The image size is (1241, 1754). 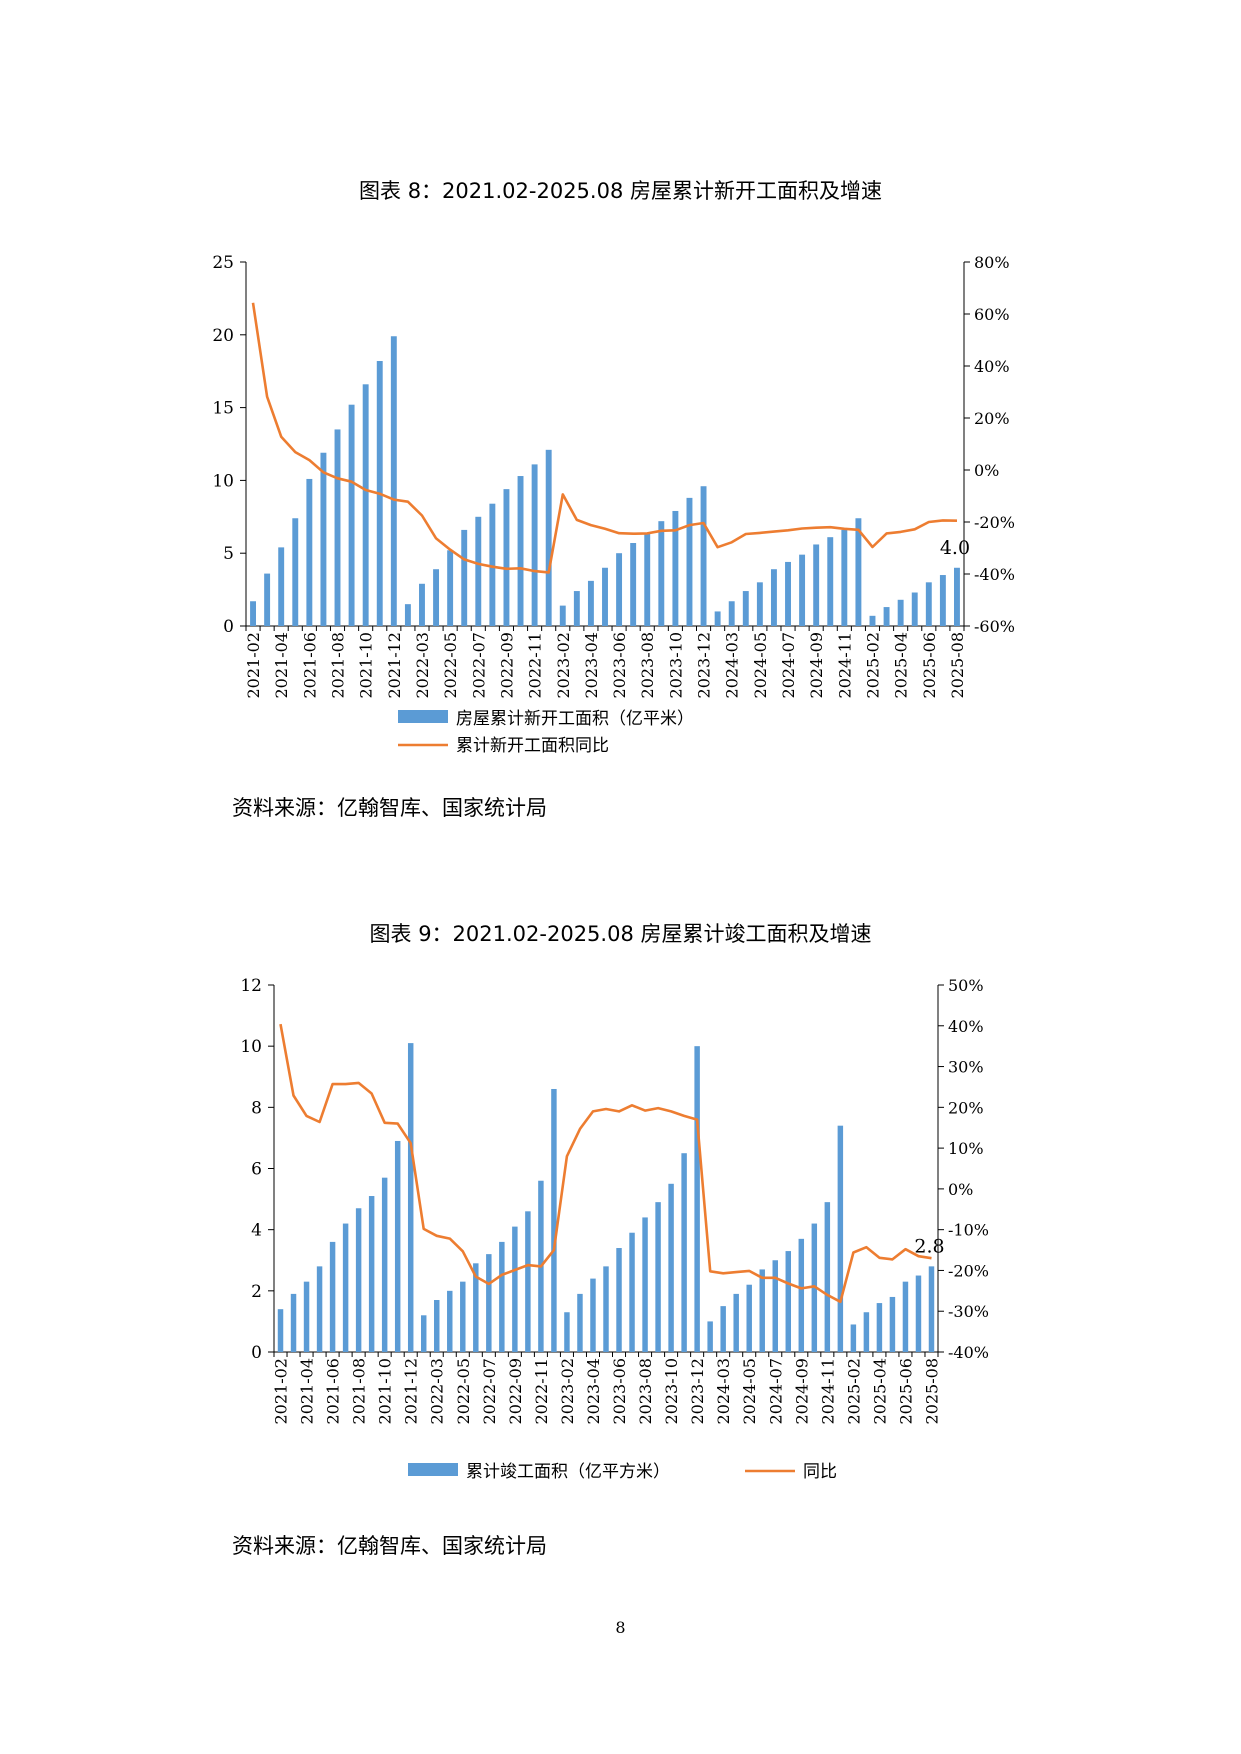 I want to click on legend-line-label: 累计新开工面积同比, so click(x=532, y=746).